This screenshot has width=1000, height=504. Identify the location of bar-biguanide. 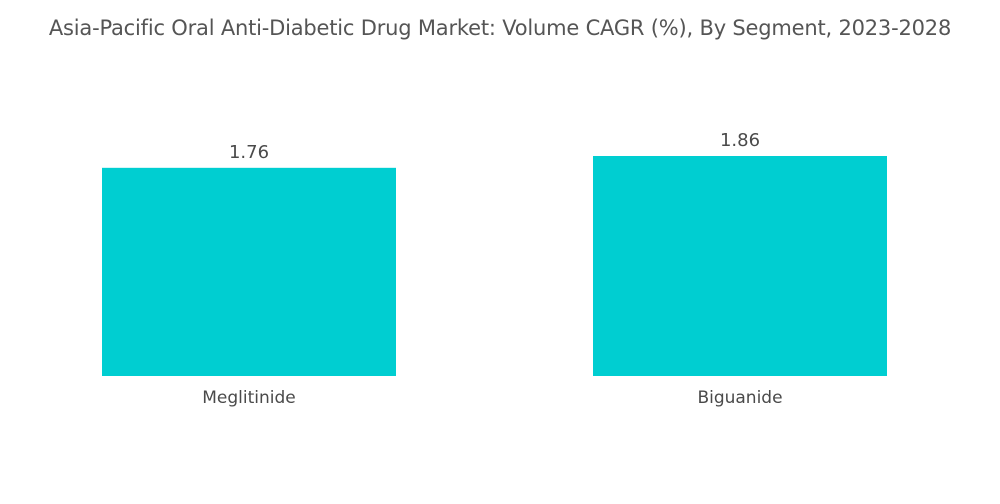
(740, 266).